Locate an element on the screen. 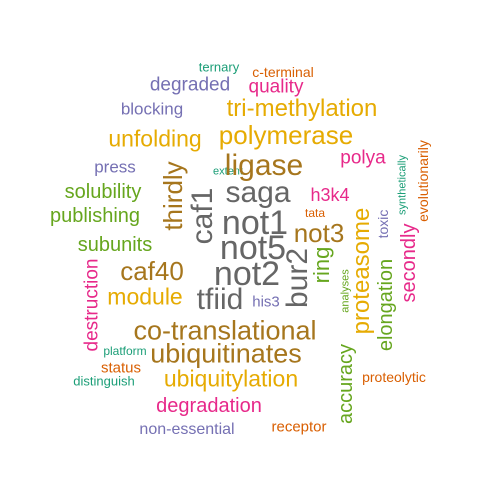 This screenshot has height=500, width=500. word-tfiid: tfiid is located at coordinates (220, 299).